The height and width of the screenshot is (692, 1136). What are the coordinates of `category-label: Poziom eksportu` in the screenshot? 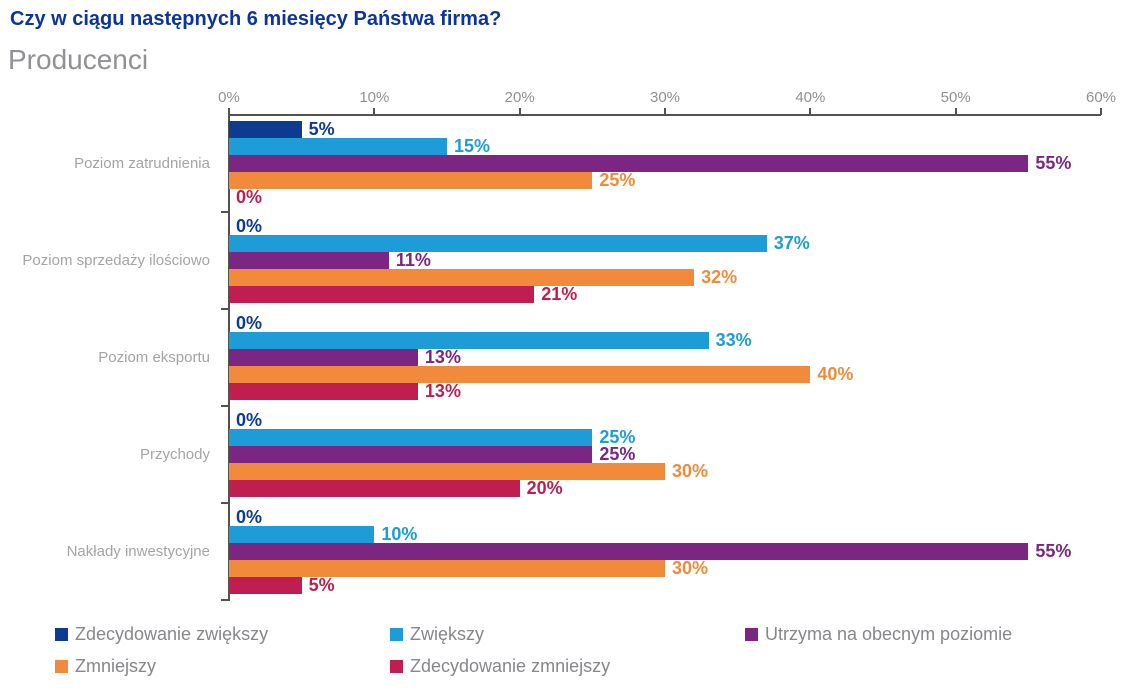 It's located at (154, 357).